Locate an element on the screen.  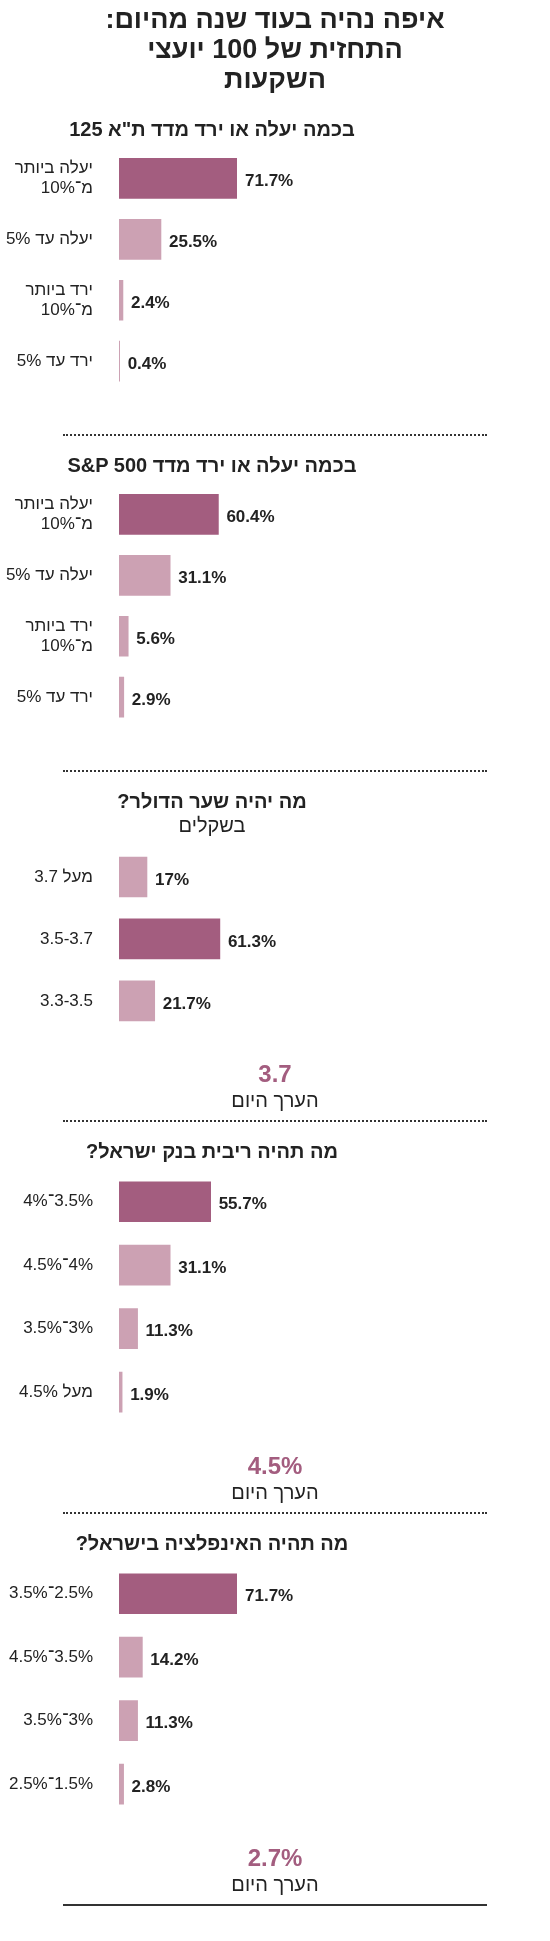
data-label: 1.9% is located at coordinates (149, 1394).